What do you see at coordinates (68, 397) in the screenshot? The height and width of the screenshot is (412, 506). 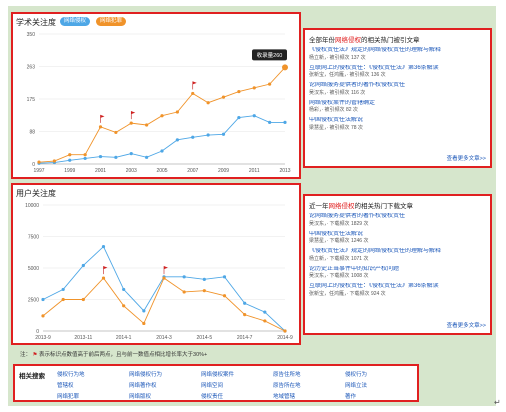 I see `related-search-link: 网络犯罪` at bounding box center [68, 397].